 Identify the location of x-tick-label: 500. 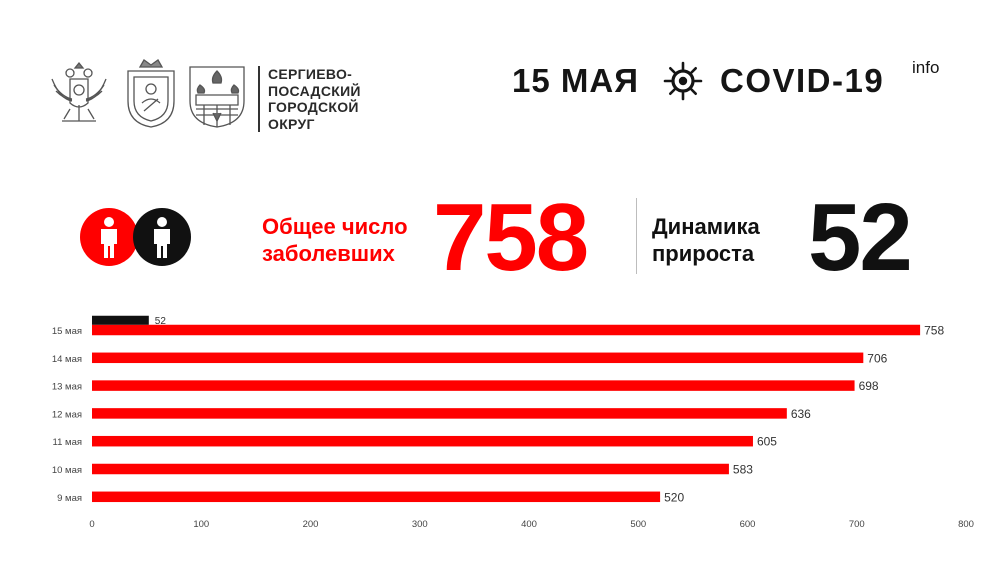
(638, 524).